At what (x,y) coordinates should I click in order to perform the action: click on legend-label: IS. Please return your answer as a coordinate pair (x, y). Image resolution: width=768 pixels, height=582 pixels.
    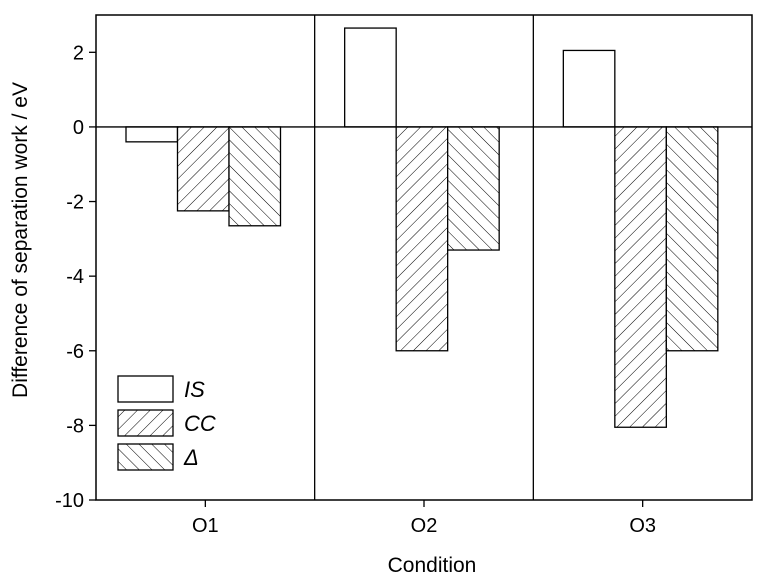
    Looking at the image, I should click on (194, 389).